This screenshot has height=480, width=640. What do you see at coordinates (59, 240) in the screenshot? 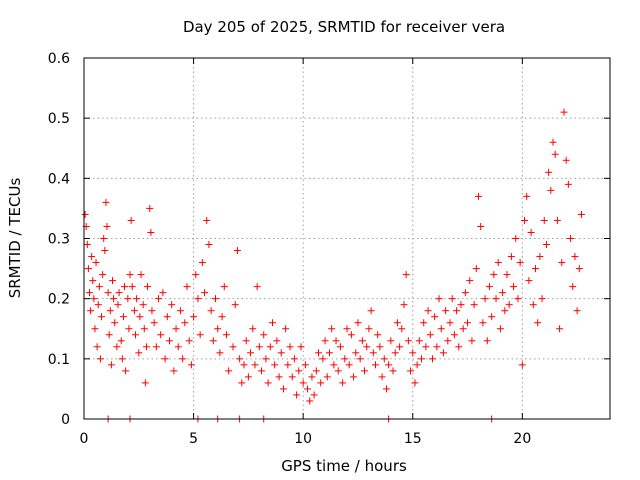
I see `y-tick-label: 0.3` at bounding box center [59, 240].